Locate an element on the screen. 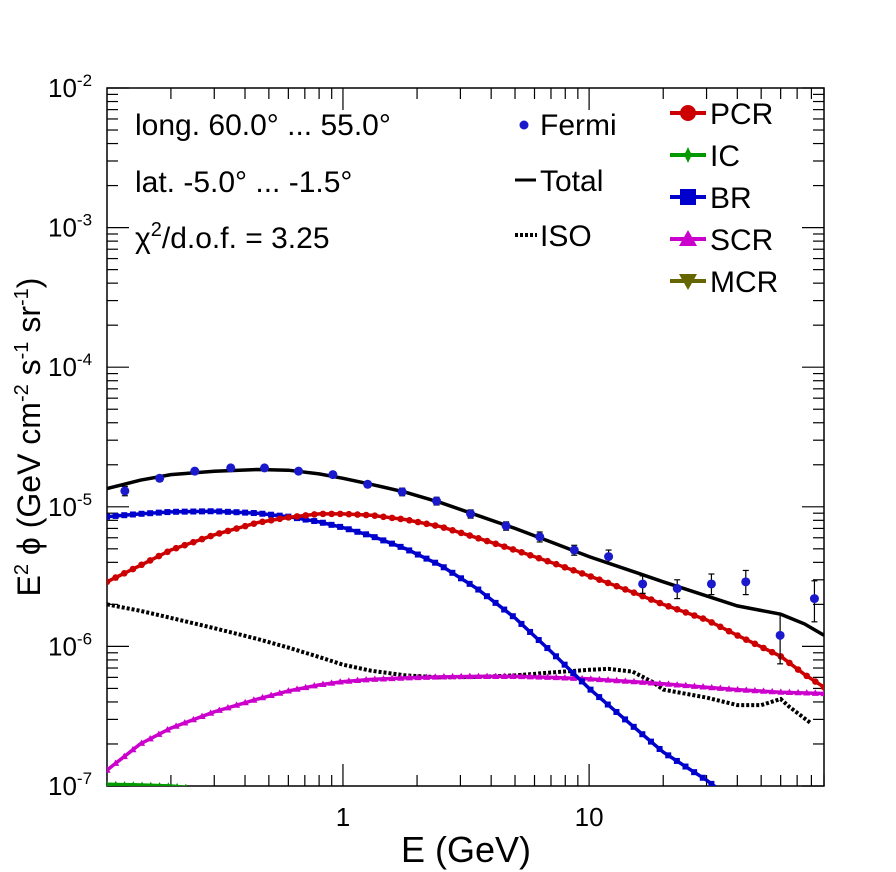 The height and width of the screenshot is (872, 896). y-tick-label: 10⁻³ is located at coordinates (70, 227).